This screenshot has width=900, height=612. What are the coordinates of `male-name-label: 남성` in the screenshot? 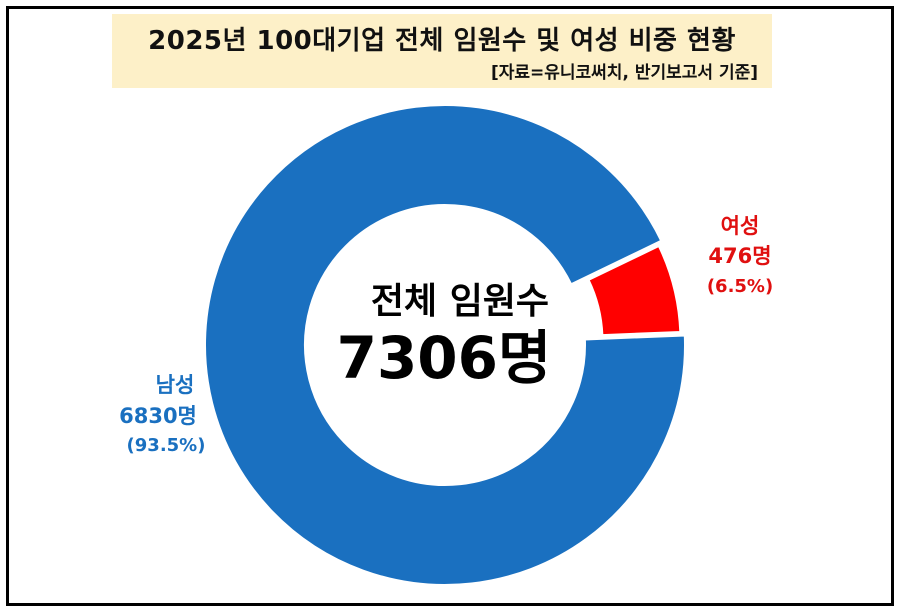 It's located at (175, 385).